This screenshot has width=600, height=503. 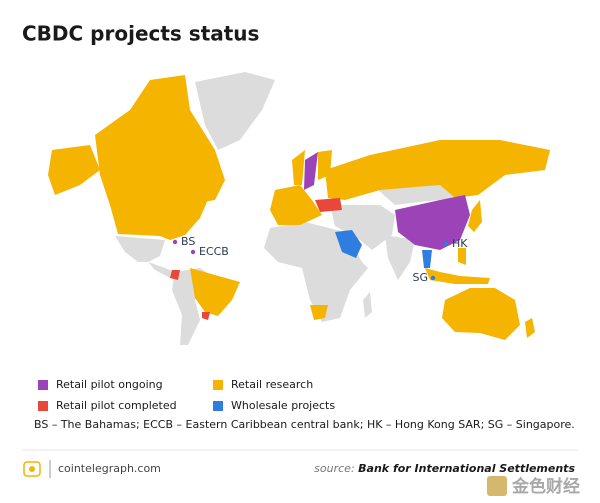 What do you see at coordinates (420, 277) in the screenshot?
I see `map-label: SG` at bounding box center [420, 277].